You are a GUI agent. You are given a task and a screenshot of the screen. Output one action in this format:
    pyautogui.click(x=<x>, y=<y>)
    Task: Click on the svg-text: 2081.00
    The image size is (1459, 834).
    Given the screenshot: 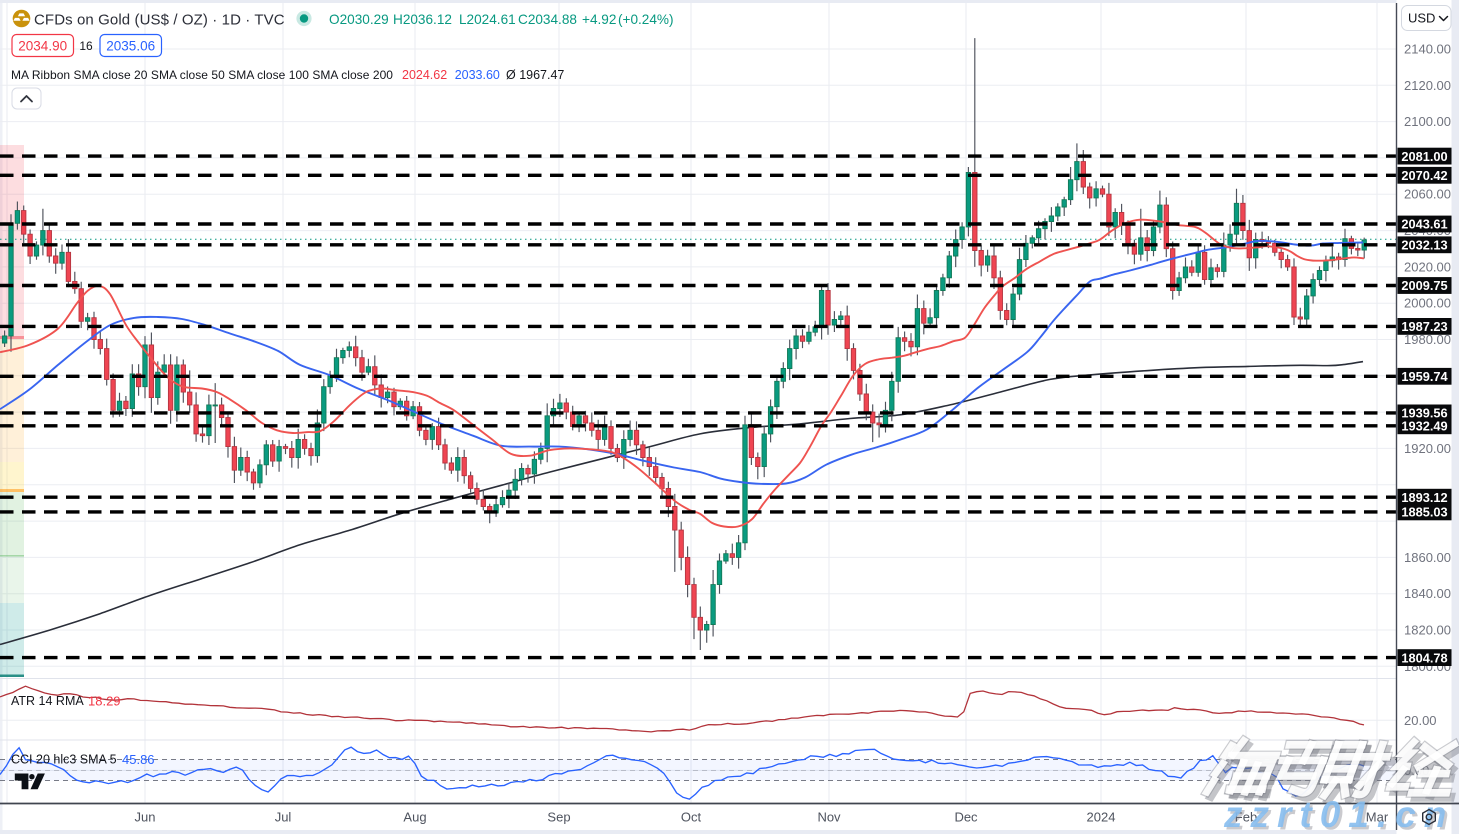 What is the action you would take?
    pyautogui.click(x=1424, y=156)
    